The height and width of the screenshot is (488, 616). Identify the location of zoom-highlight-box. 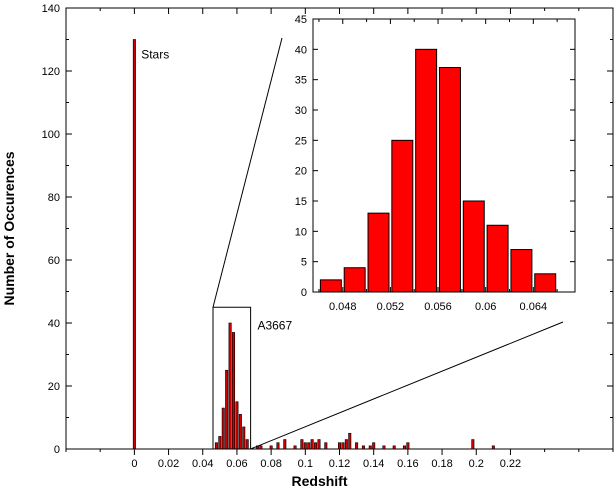
(232, 378).